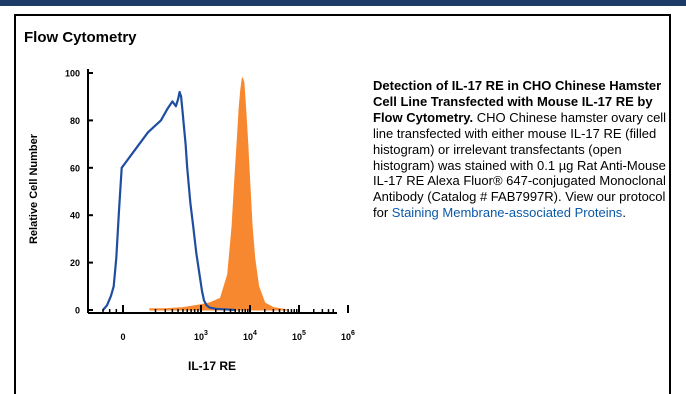 The width and height of the screenshot is (686, 394). Describe the element at coordinates (348, 336) in the screenshot. I see `x-tick-label: 10⁶` at that location.